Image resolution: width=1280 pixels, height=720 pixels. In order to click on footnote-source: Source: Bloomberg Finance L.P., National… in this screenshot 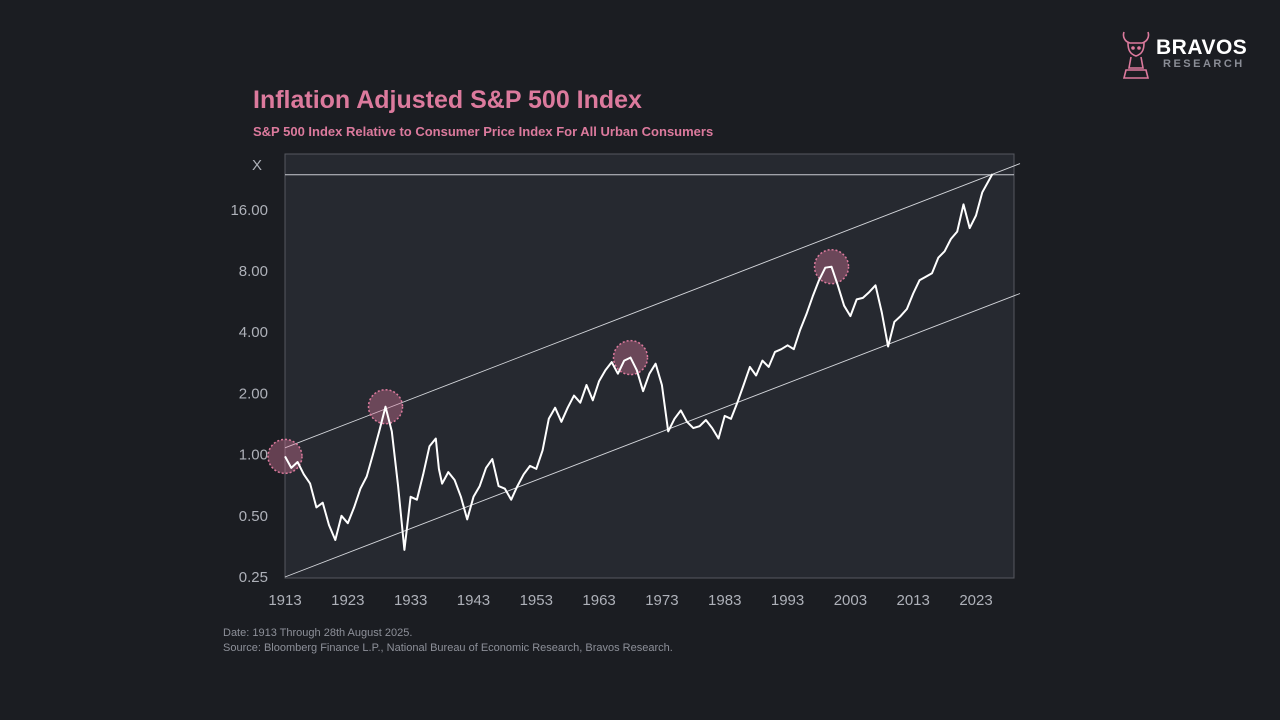, I will do `click(448, 648)`.